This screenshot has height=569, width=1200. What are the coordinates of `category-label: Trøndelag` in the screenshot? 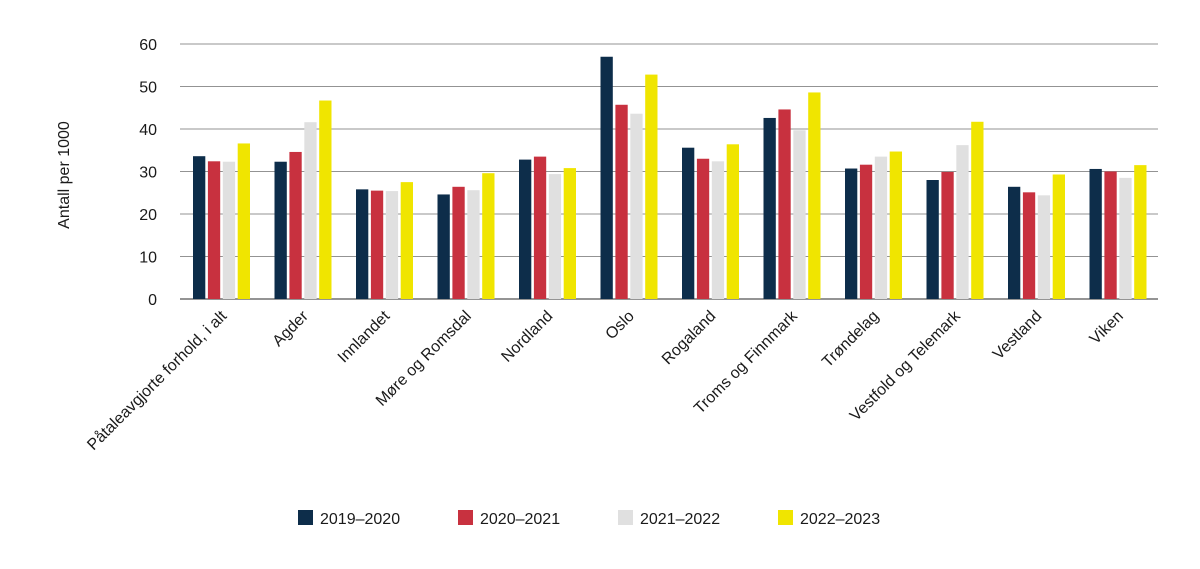 It's located at (850, 339).